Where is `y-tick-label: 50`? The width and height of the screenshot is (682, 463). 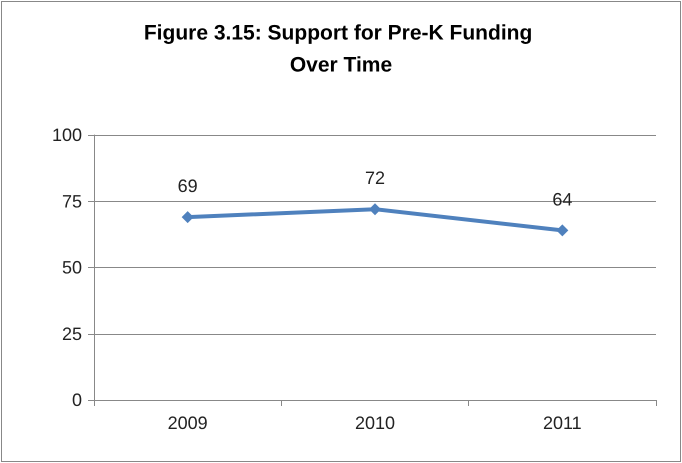 y-tick-label: 50 is located at coordinates (72, 268).